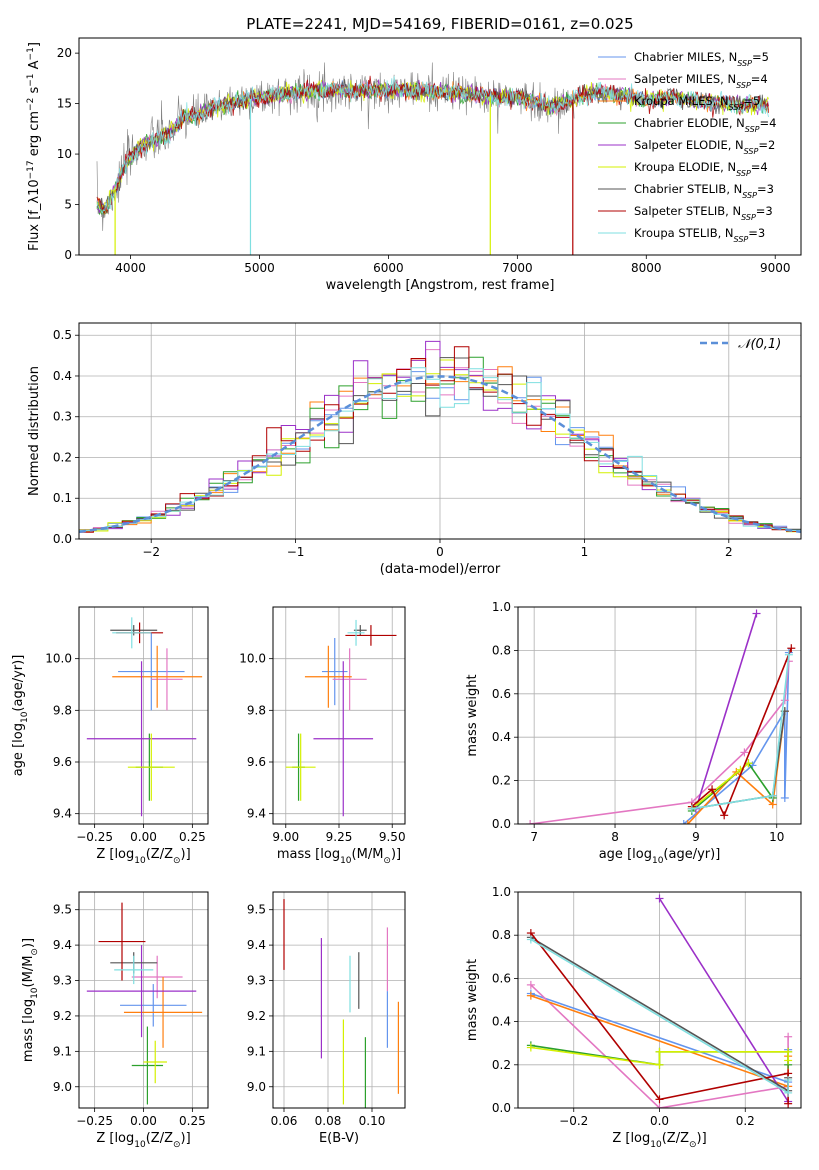 This screenshot has width=819, height=1170. What do you see at coordinates (20, 716) in the screenshot?
I see `y-axis-label: age [log10(age/yr)]` at bounding box center [20, 716].